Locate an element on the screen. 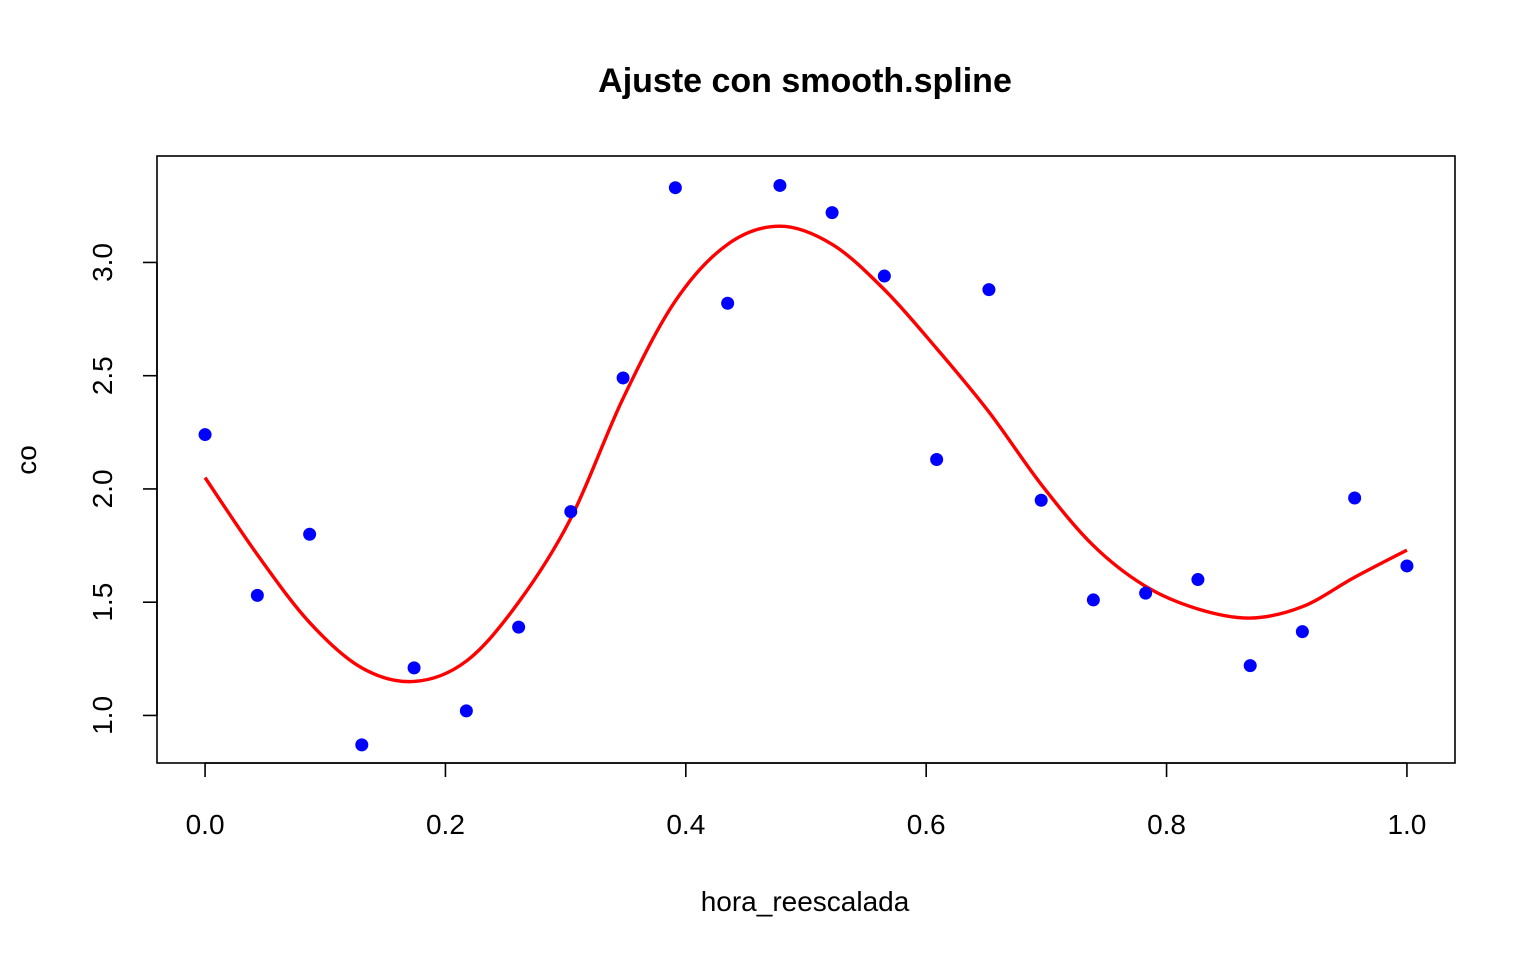 The image size is (1536, 960). chart-title: Ajuste con smooth.spline is located at coordinates (805, 81).